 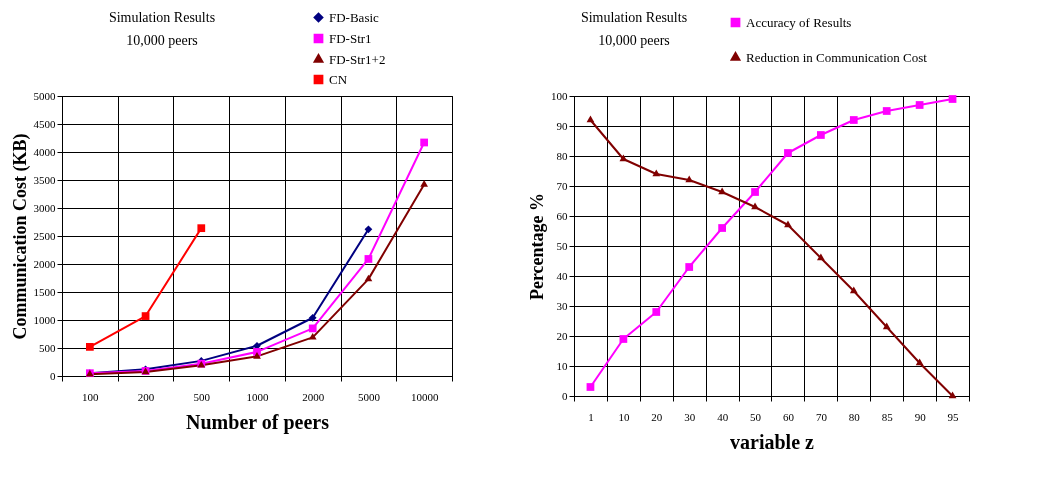 I want to click on x-tick-label: 95, so click(x=953, y=416).